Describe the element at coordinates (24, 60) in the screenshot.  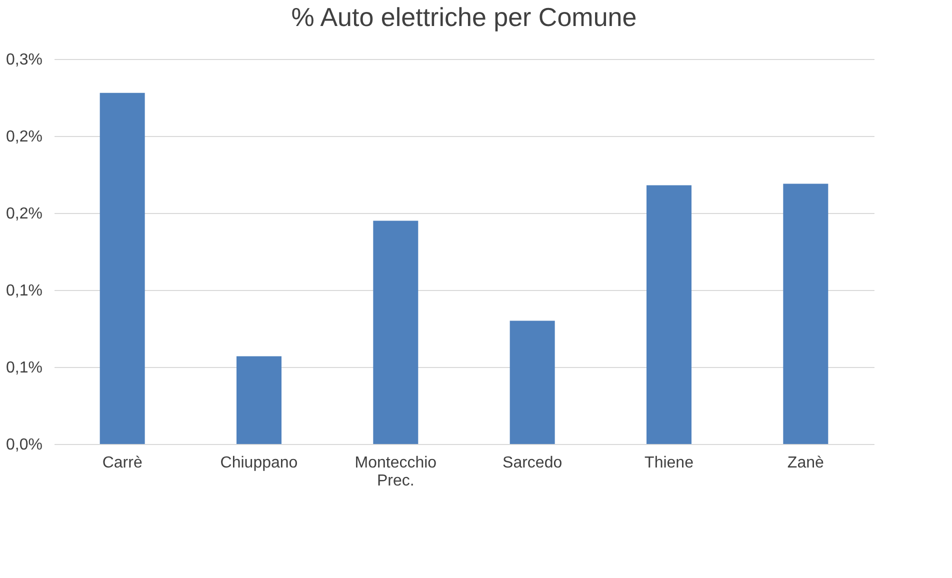
I see `y-tick-label: 0,3%` at that location.